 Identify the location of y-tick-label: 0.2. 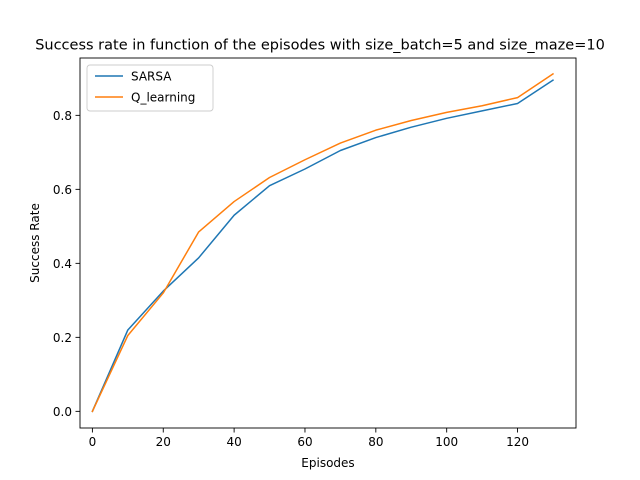
(62, 338).